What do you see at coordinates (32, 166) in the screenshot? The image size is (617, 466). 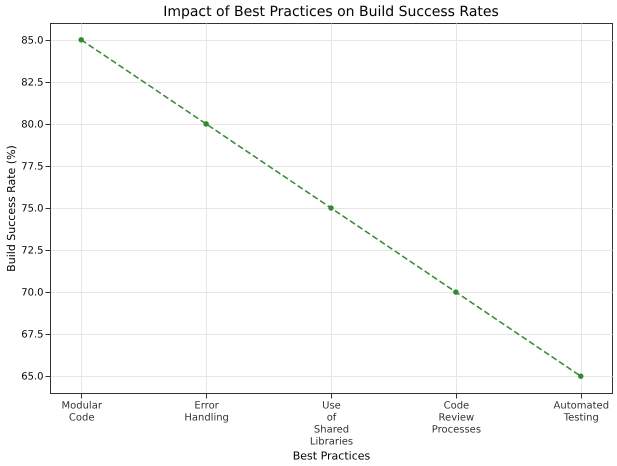 I see `y-tick-label: 77.5` at bounding box center [32, 166].